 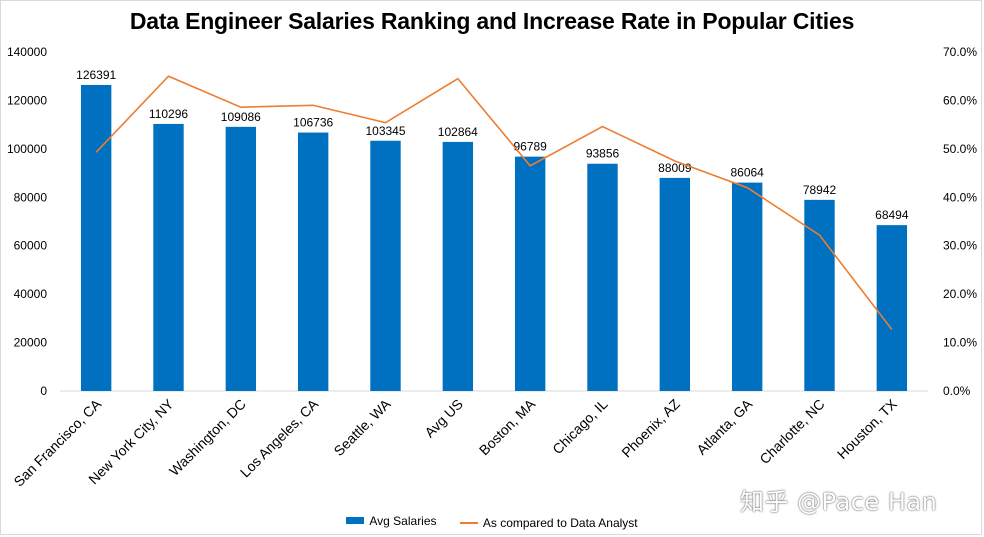 What do you see at coordinates (820, 190) in the screenshot?
I see `salary-data-label: 78942` at bounding box center [820, 190].